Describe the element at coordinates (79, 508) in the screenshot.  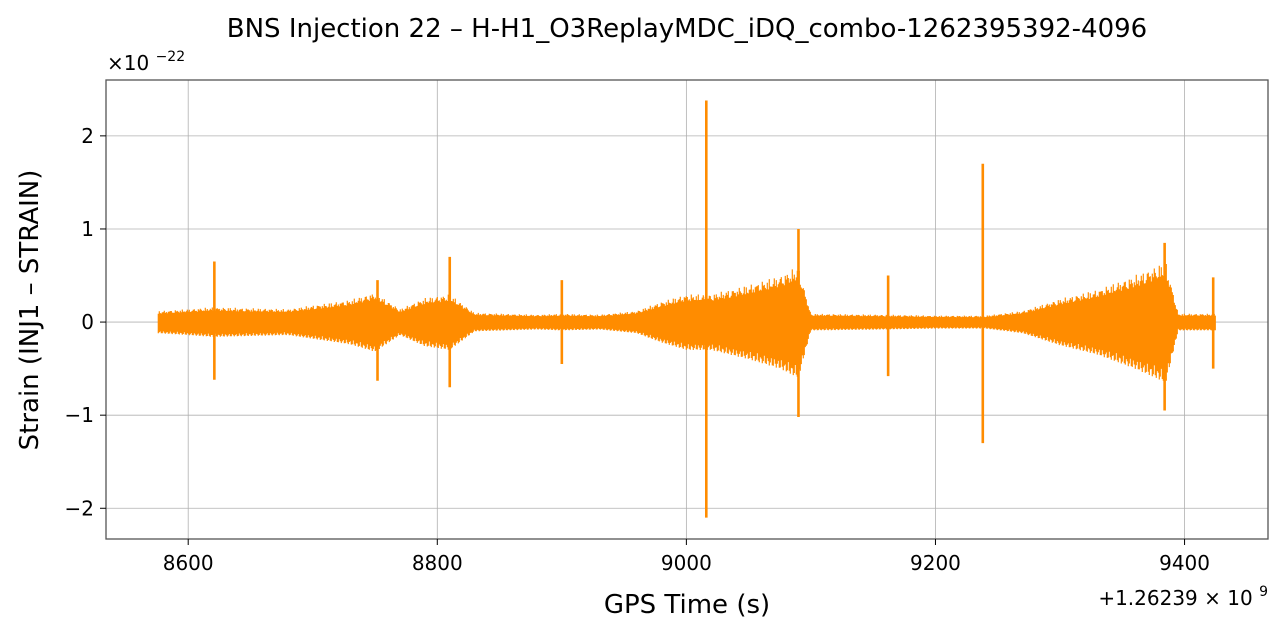
I see `y-tick-label: −2` at that location.